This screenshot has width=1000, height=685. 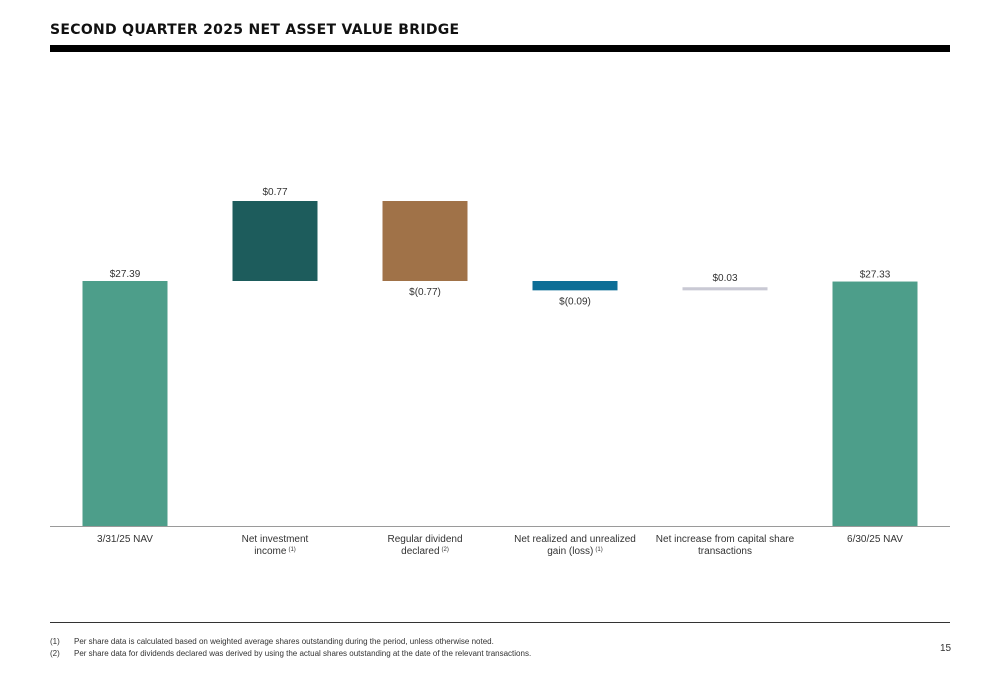 I want to click on footnote-2-marker: (2), so click(x=55, y=653).